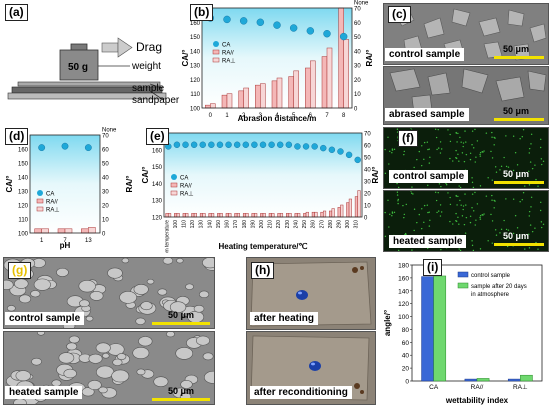 This screenshot has height=408, width=550. What do you see at coordinates (427, 114) in the screenshot?
I see `caption-c-abrased: abrased sample` at bounding box center [427, 114].